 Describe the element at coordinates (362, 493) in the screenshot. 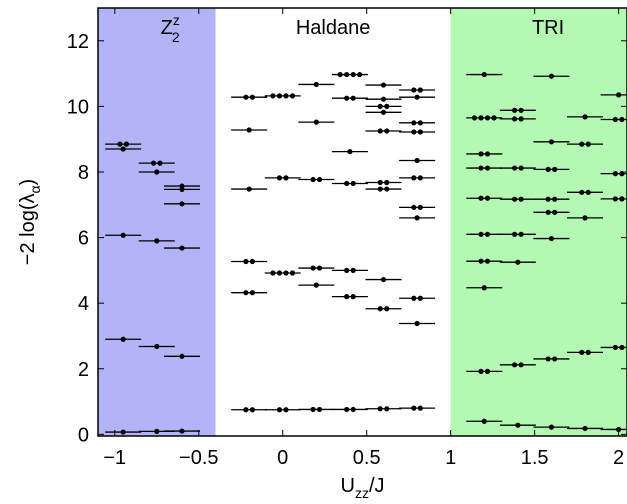

I see `x-axis-label-sub: zz` at that location.